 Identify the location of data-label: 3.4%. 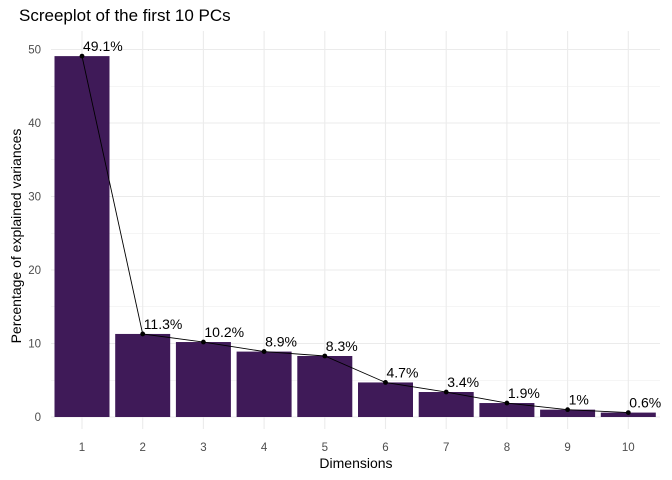
(463, 382).